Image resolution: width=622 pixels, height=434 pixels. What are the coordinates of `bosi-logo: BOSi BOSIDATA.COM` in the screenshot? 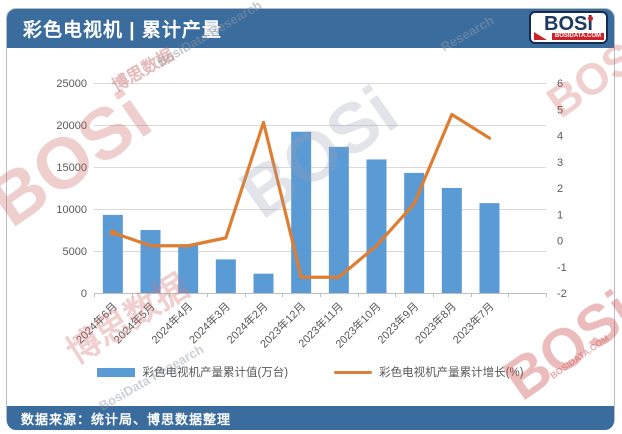 It's located at (568, 27).